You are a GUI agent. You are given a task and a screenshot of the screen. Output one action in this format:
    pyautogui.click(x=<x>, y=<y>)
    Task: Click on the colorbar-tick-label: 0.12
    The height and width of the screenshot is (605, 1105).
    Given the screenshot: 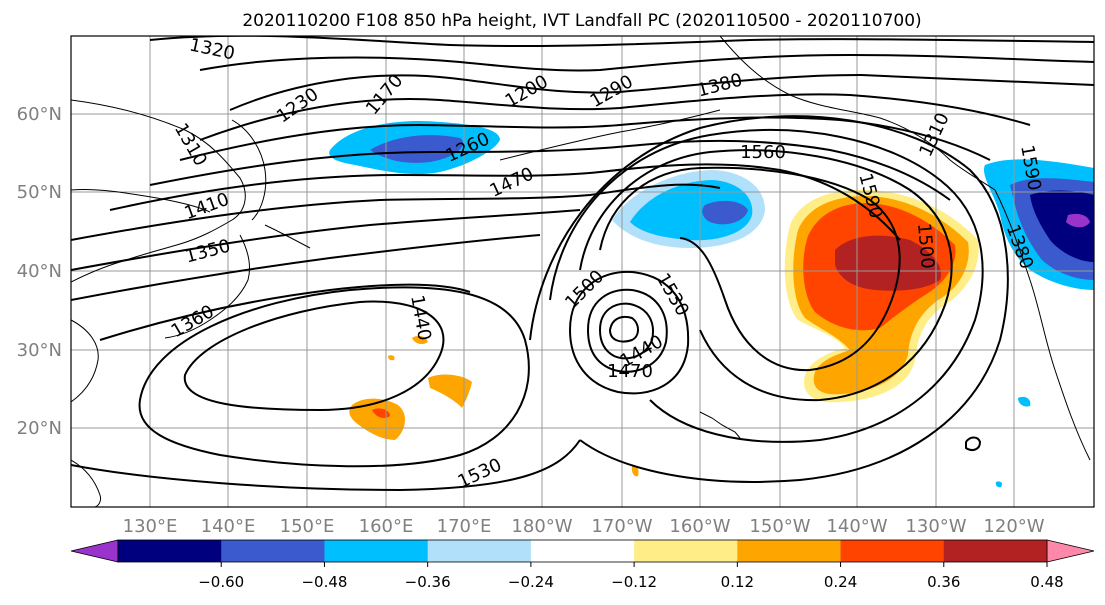 What is the action you would take?
    pyautogui.click(x=737, y=582)
    